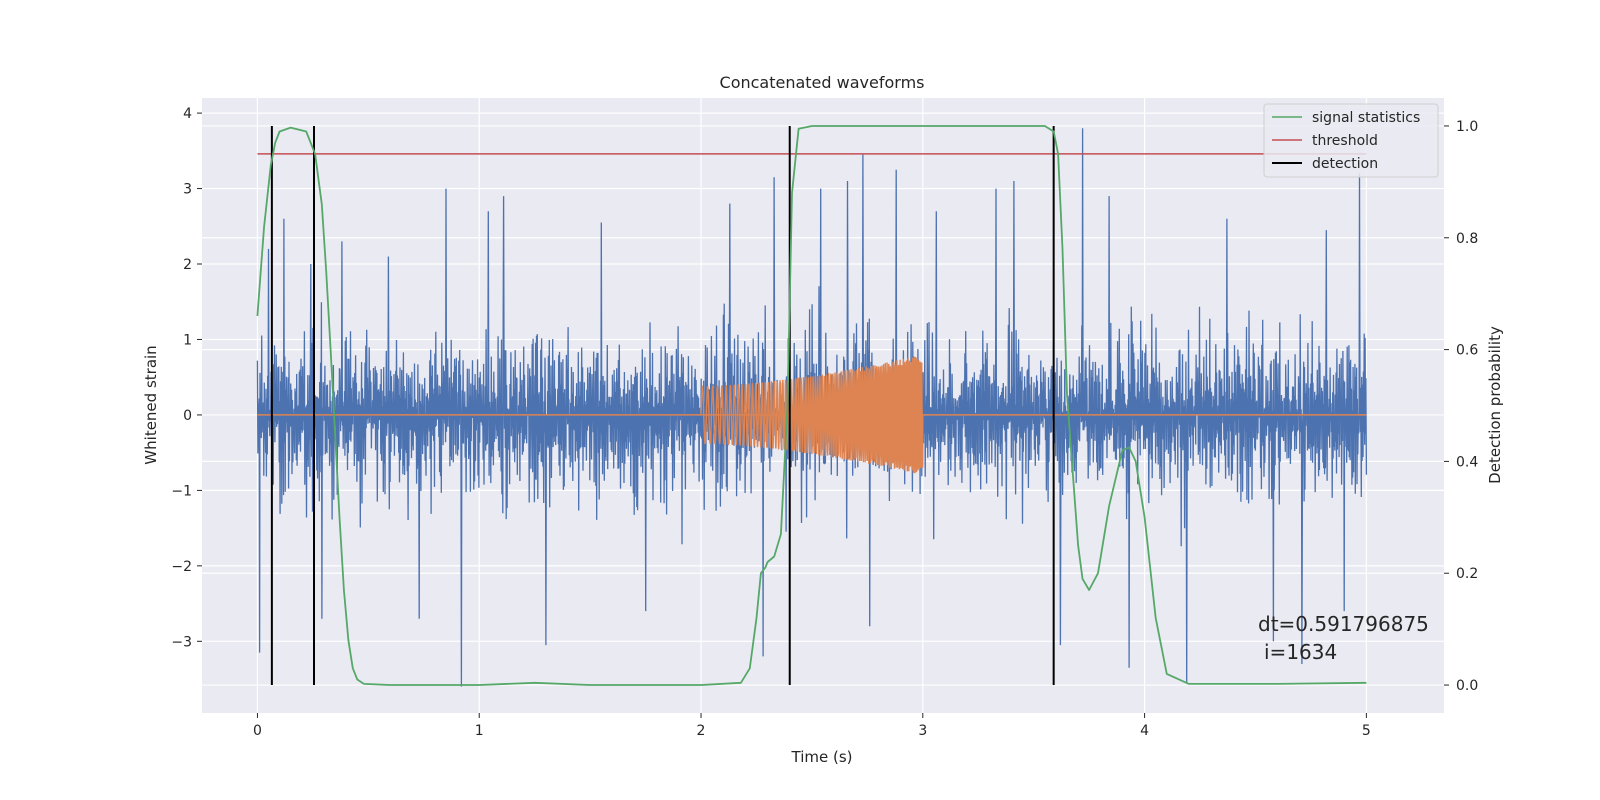 This screenshot has height=800, width=1600. I want to click on x-tick-label-5: 5, so click(1366, 731).